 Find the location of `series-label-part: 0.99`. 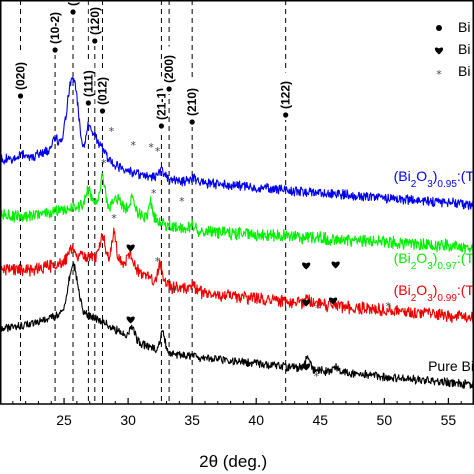

series-label-part: 0.99 is located at coordinates (447, 298).